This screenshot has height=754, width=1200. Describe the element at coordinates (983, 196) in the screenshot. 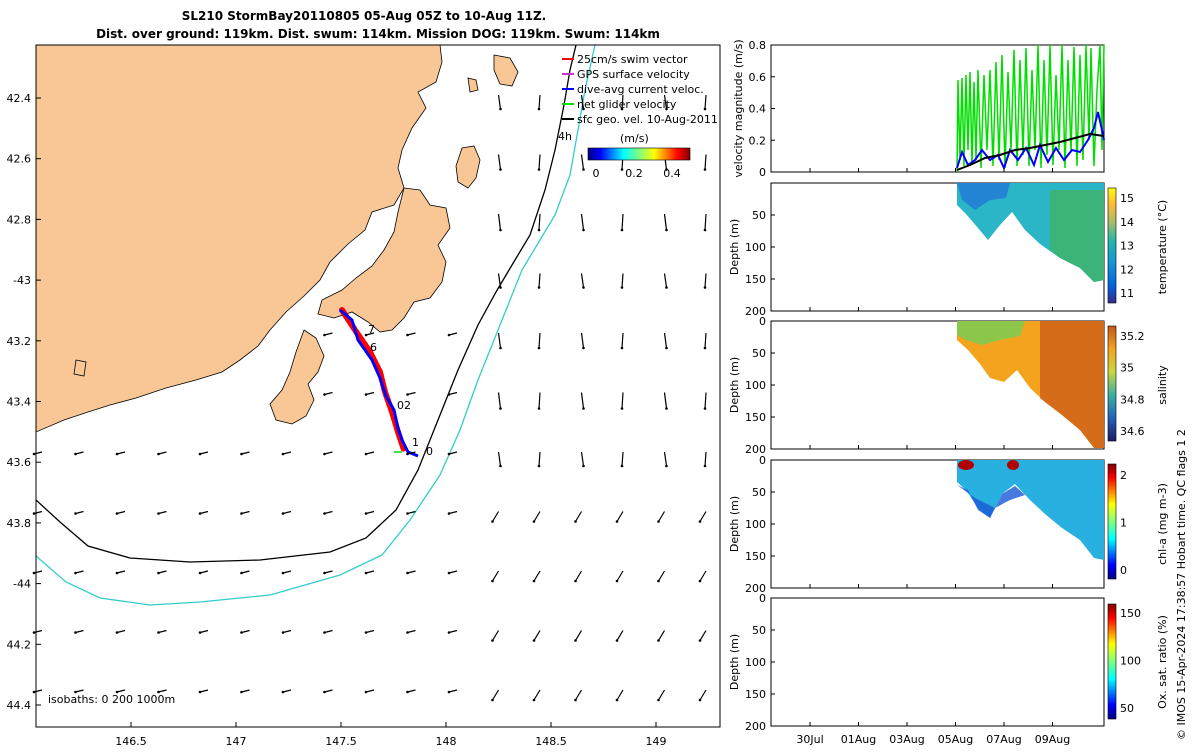

I see `temperature-section-cold` at that location.